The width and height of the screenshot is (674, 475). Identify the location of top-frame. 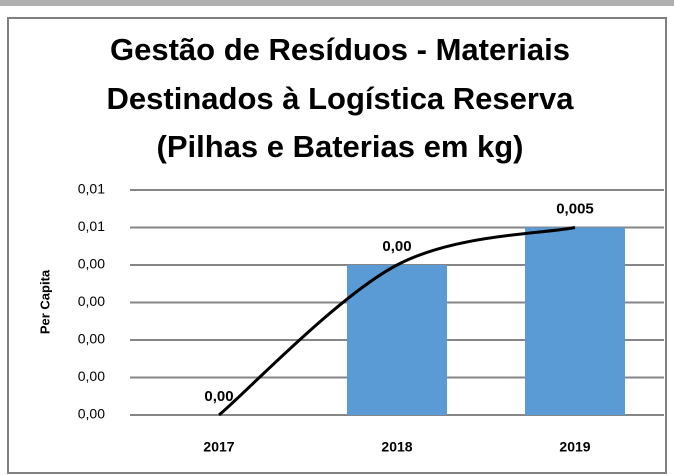
(337, 3).